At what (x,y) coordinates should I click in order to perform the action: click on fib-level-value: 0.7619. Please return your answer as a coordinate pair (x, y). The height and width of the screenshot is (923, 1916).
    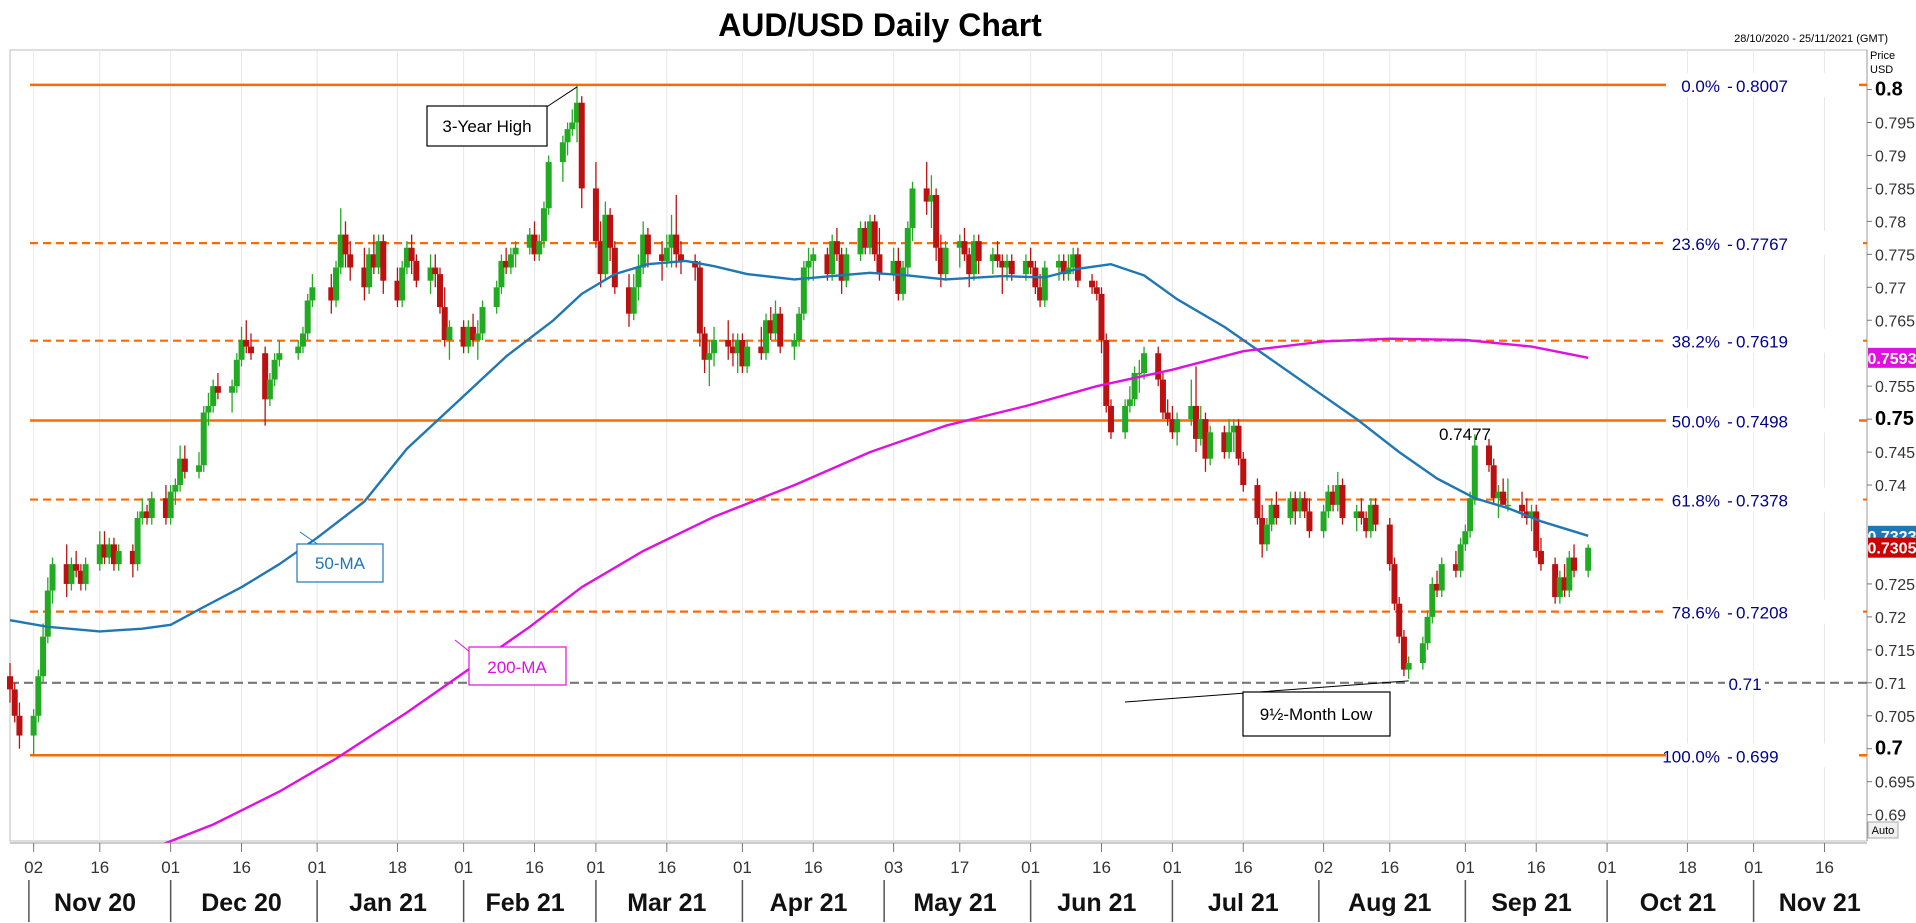
    Looking at the image, I should click on (1762, 342).